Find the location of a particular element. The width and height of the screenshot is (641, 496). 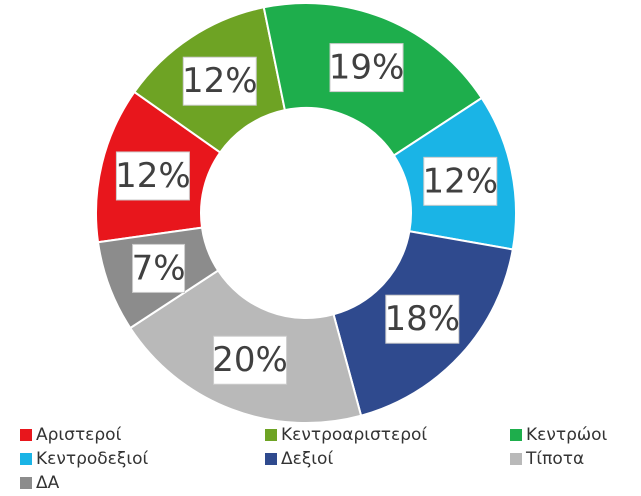

value-label: 18% is located at coordinates (423, 319).